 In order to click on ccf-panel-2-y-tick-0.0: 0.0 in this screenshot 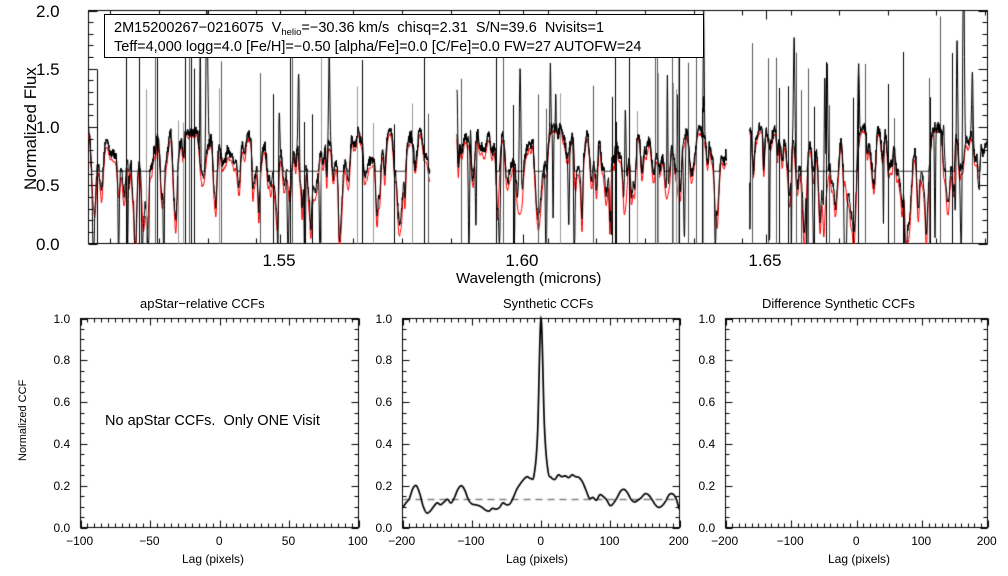, I will do `click(707, 527)`.